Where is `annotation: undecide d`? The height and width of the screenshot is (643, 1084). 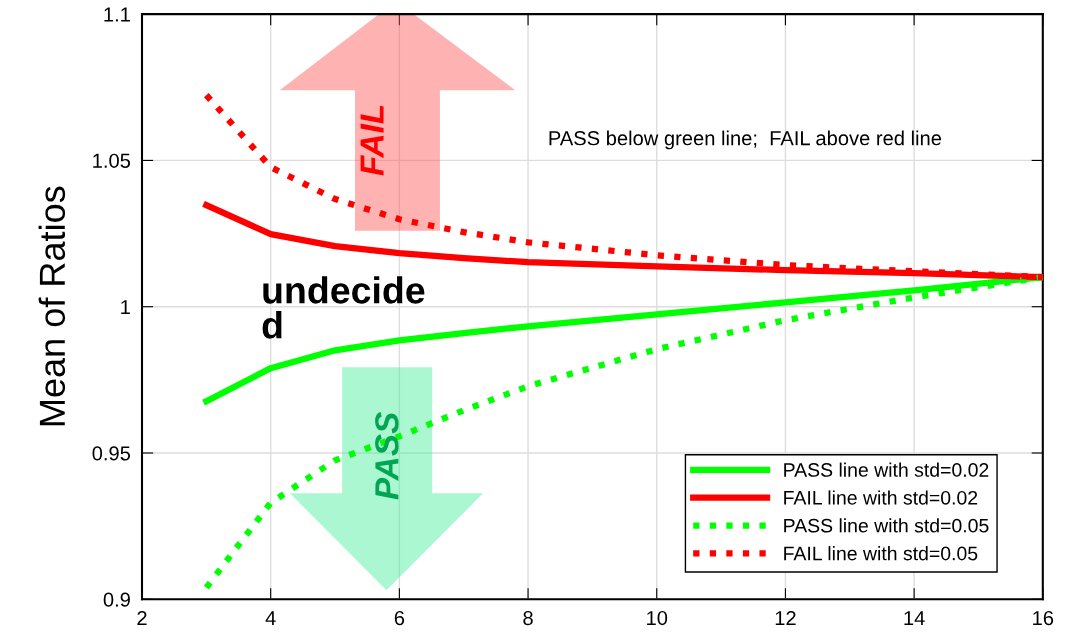 annotation: undecide d is located at coordinates (343, 307).